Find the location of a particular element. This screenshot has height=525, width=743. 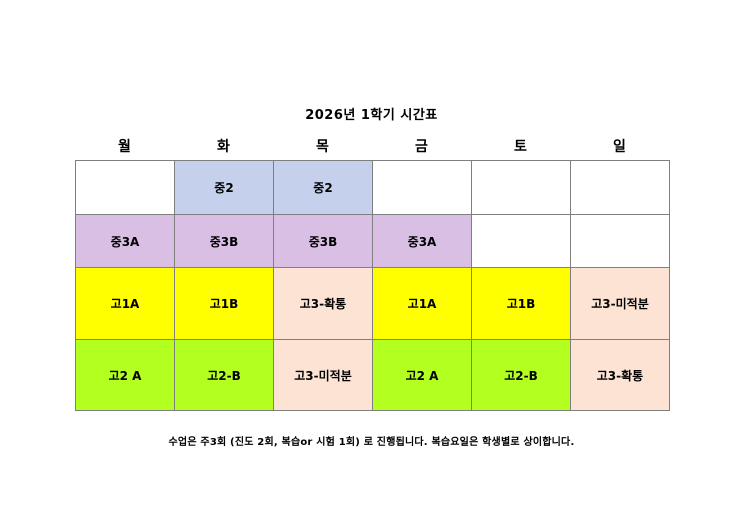

day-header-tue: 화 is located at coordinates (223, 147).